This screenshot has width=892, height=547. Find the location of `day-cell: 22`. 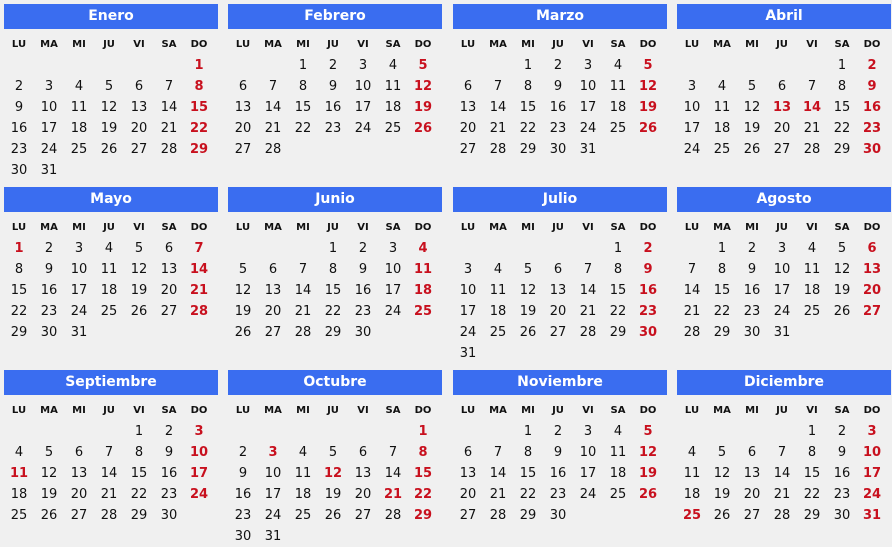

day-cell: 22 is located at coordinates (842, 128).